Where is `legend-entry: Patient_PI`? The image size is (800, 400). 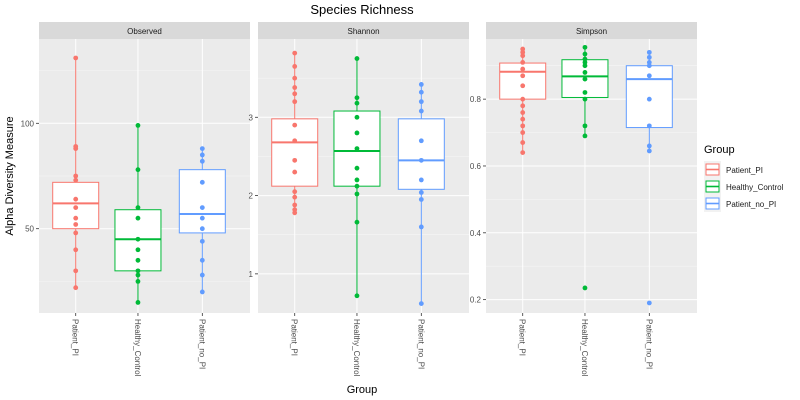 legend-entry: Patient_PI is located at coordinates (733, 169).